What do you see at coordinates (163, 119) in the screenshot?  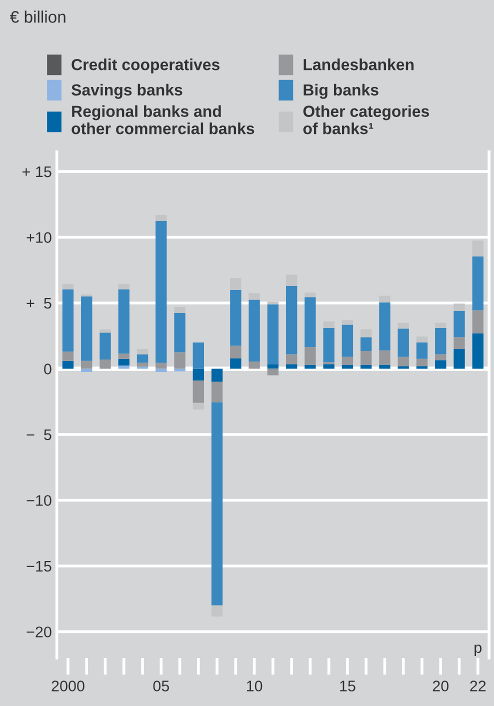 I see `legend-label: Regional banks and other commercial banks` at bounding box center [163, 119].